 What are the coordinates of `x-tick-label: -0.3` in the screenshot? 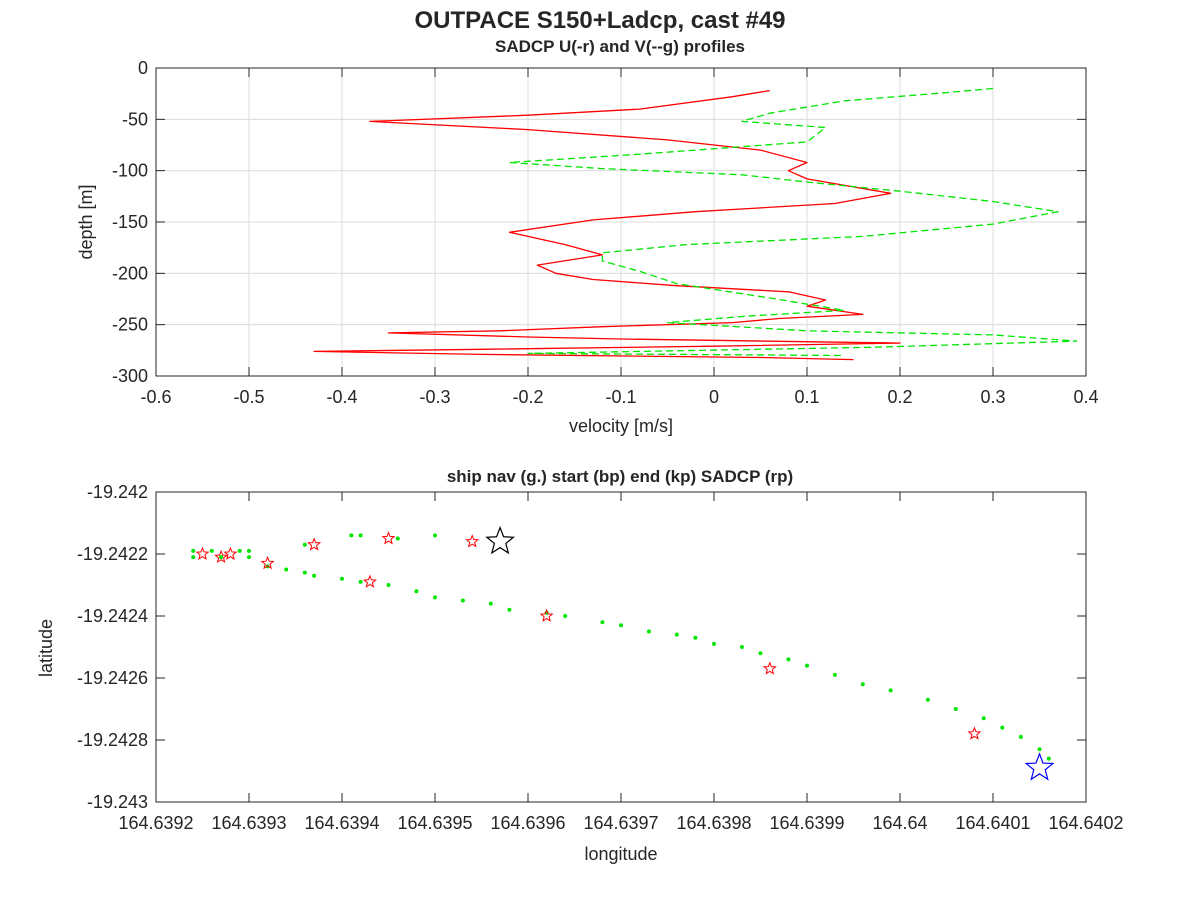 It's located at (434, 397).